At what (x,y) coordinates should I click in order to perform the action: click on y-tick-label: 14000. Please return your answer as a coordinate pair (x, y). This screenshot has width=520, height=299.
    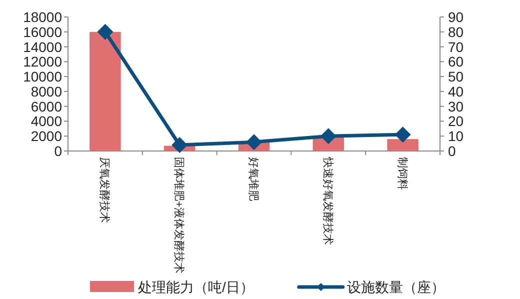
    Looking at the image, I should click on (42, 46).